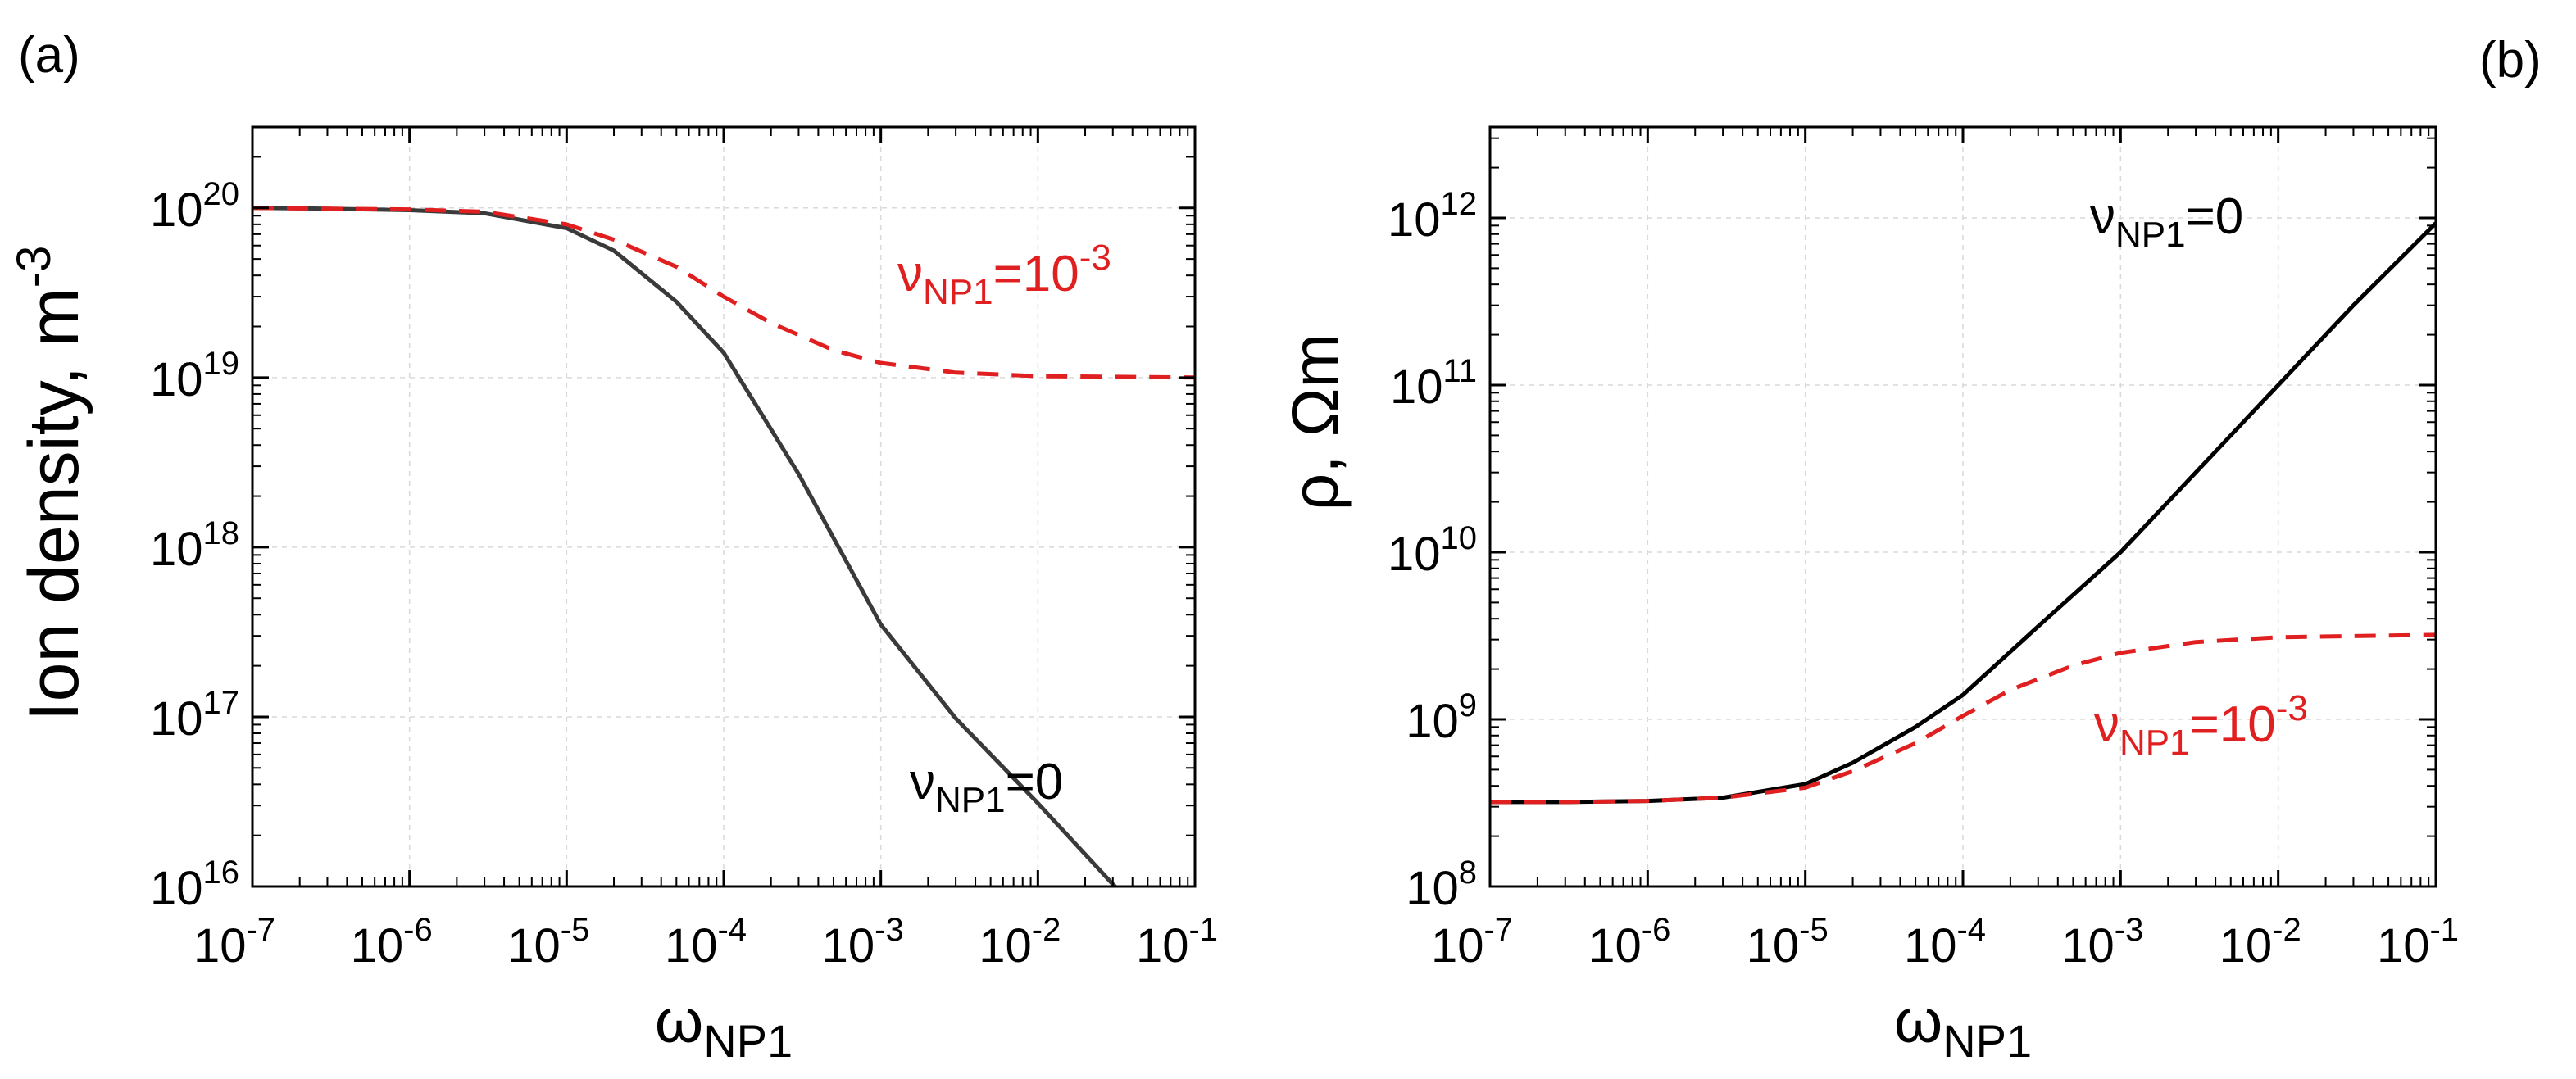  What do you see at coordinates (194, 376) in the screenshot?
I see `y-tick-label: 10¹⁹` at bounding box center [194, 376].